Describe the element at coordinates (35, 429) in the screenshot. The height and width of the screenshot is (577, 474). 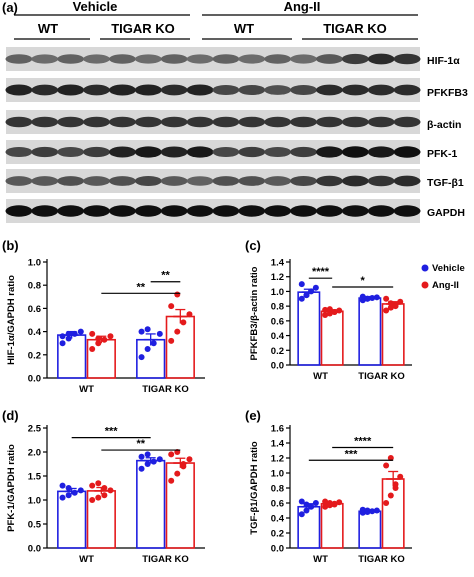
I see `y-tick-label: 2.5` at that location.